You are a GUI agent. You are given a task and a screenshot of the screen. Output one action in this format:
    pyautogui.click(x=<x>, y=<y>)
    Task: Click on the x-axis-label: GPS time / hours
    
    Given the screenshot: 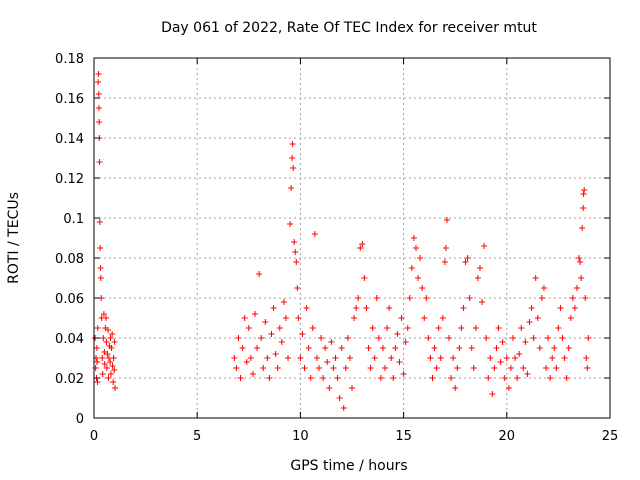 What is the action you would take?
    pyautogui.click(x=348, y=466)
    